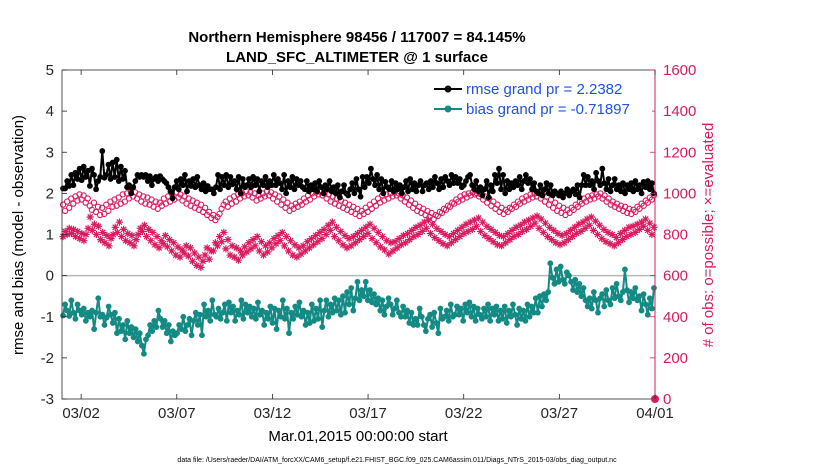  I want to click on x-tick-label: 03/02, so click(81, 413).